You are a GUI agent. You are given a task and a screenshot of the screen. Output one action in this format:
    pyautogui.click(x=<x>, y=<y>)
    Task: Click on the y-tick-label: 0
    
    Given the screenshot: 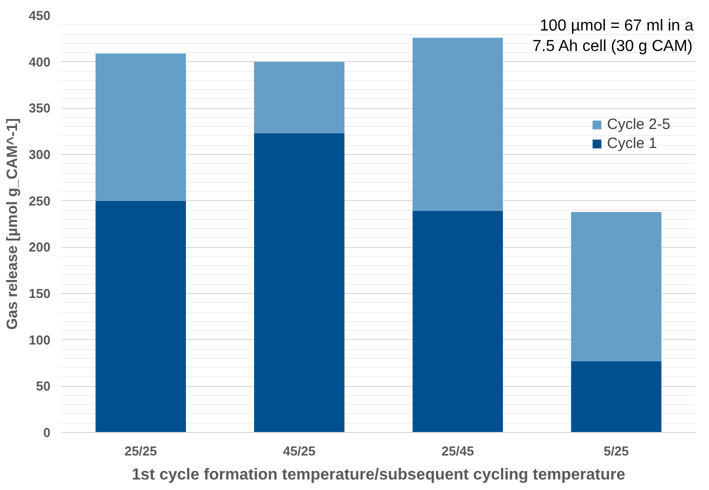 What is the action you would take?
    pyautogui.click(x=47, y=432)
    